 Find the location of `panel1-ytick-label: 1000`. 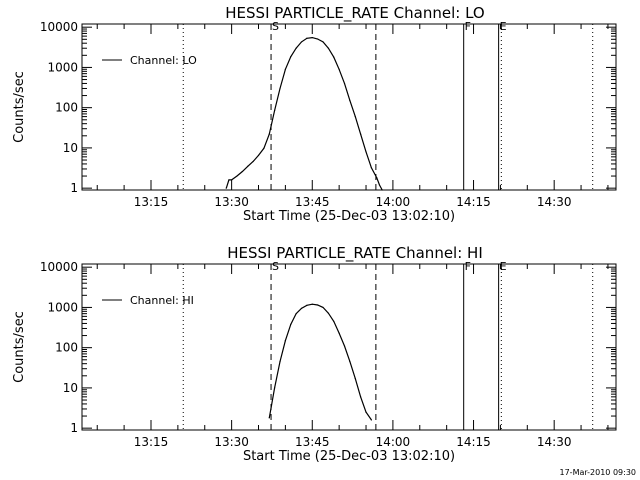

panel1-ytick-label: 1000 is located at coordinates (62, 67).